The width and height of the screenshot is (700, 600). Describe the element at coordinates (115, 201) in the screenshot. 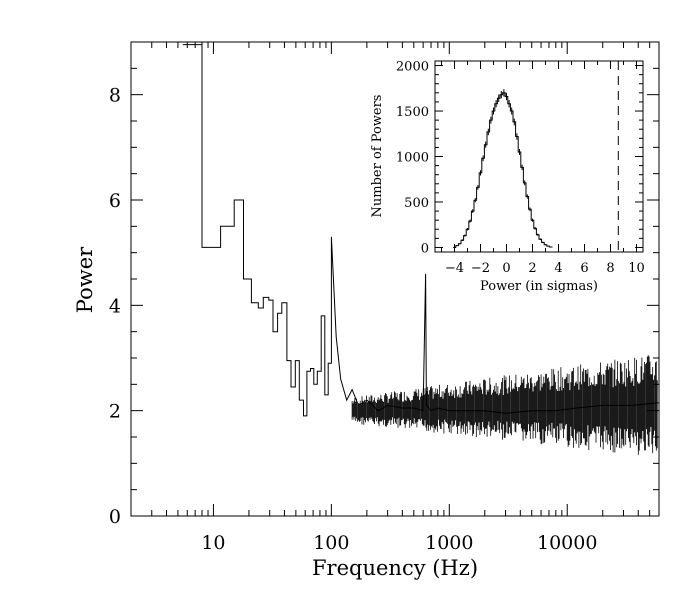

I see `y-tick-label: 6` at that location.